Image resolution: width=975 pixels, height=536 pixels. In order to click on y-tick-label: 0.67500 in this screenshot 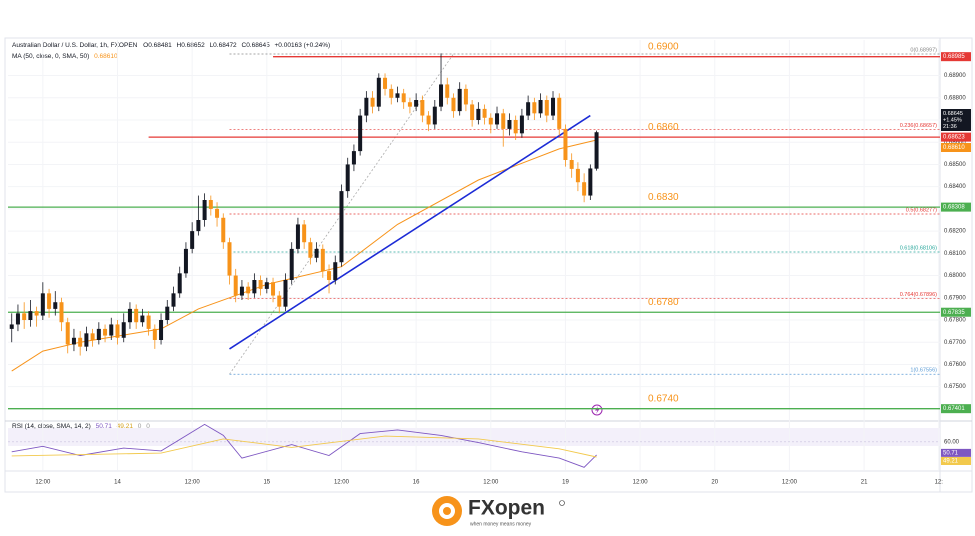, I will do `click(955, 387)`.